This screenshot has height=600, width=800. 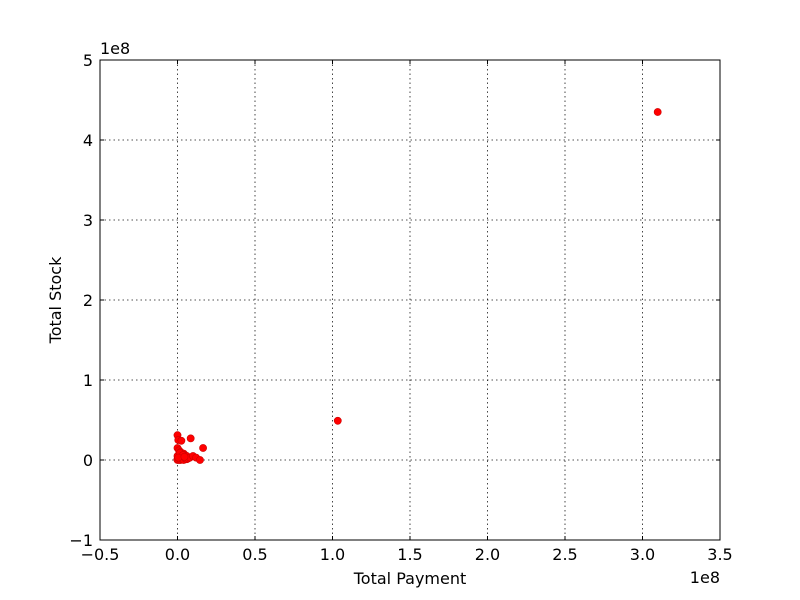 What do you see at coordinates (705, 577) in the screenshot?
I see `x-multiplier-label: 1e8` at bounding box center [705, 577].